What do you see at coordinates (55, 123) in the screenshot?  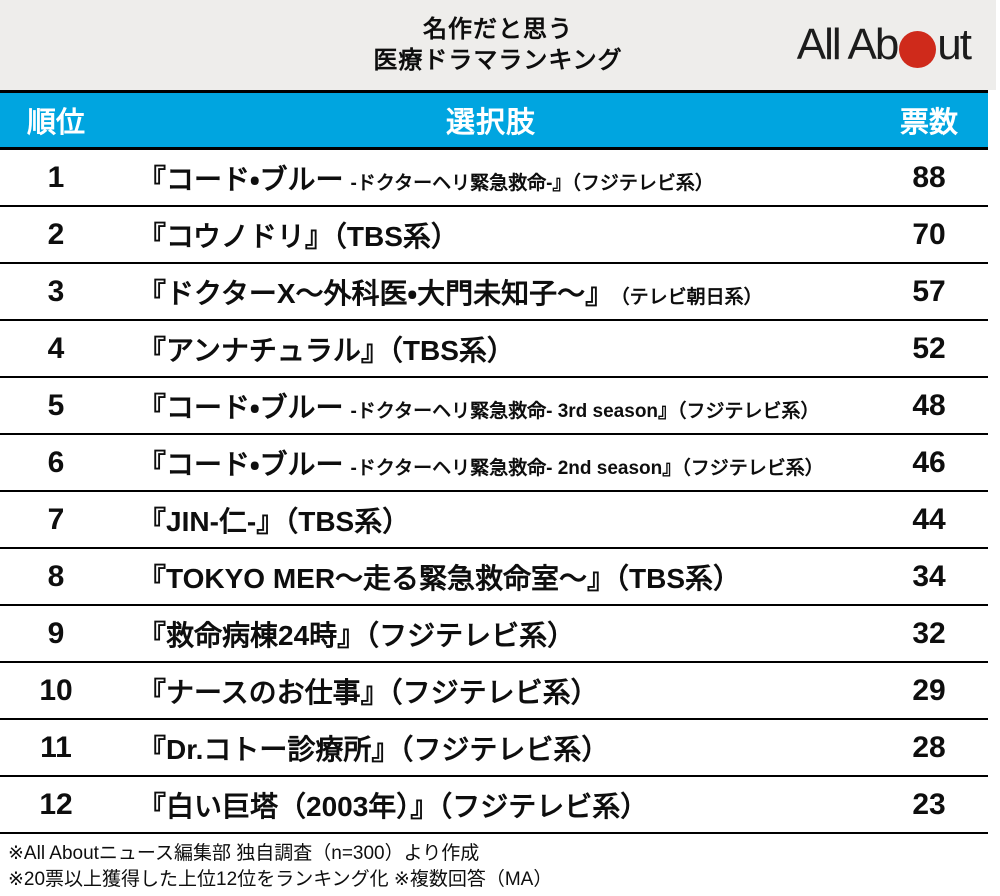 I see `column-header-rank: 順位` at bounding box center [55, 123].